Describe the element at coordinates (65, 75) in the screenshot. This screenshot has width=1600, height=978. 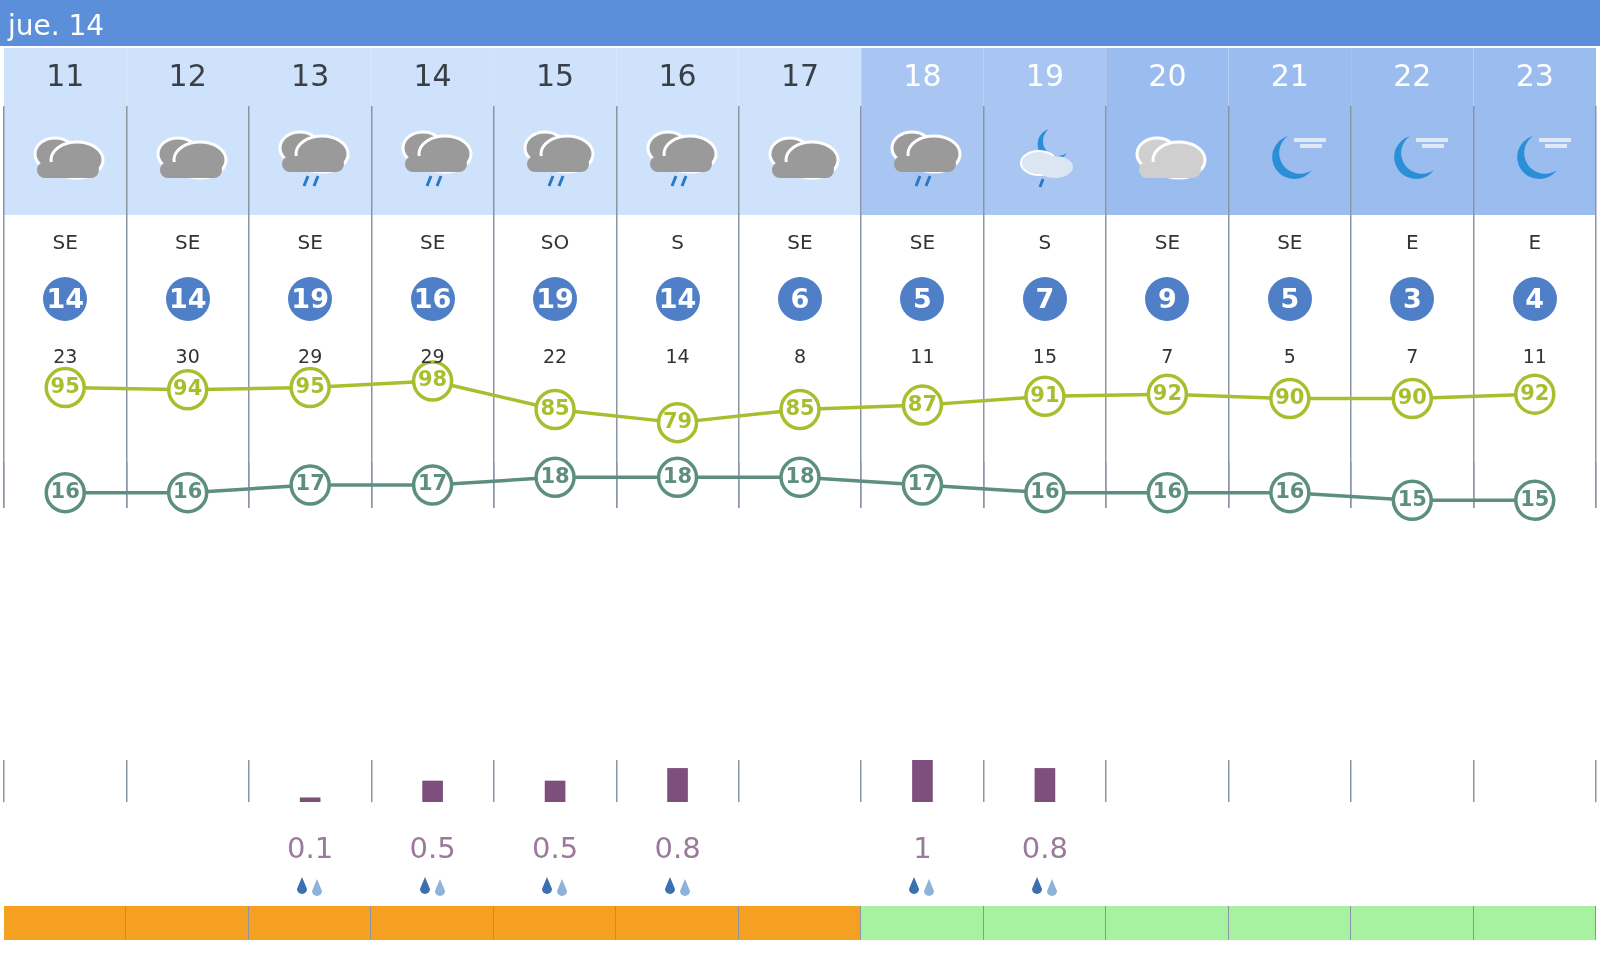
I see `x-tick-label: 11` at that location.